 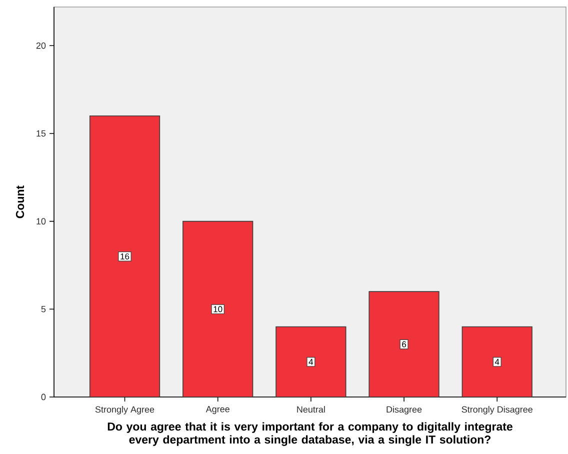 What do you see at coordinates (20, 202) in the screenshot?
I see `y-axis-title: Count` at bounding box center [20, 202].